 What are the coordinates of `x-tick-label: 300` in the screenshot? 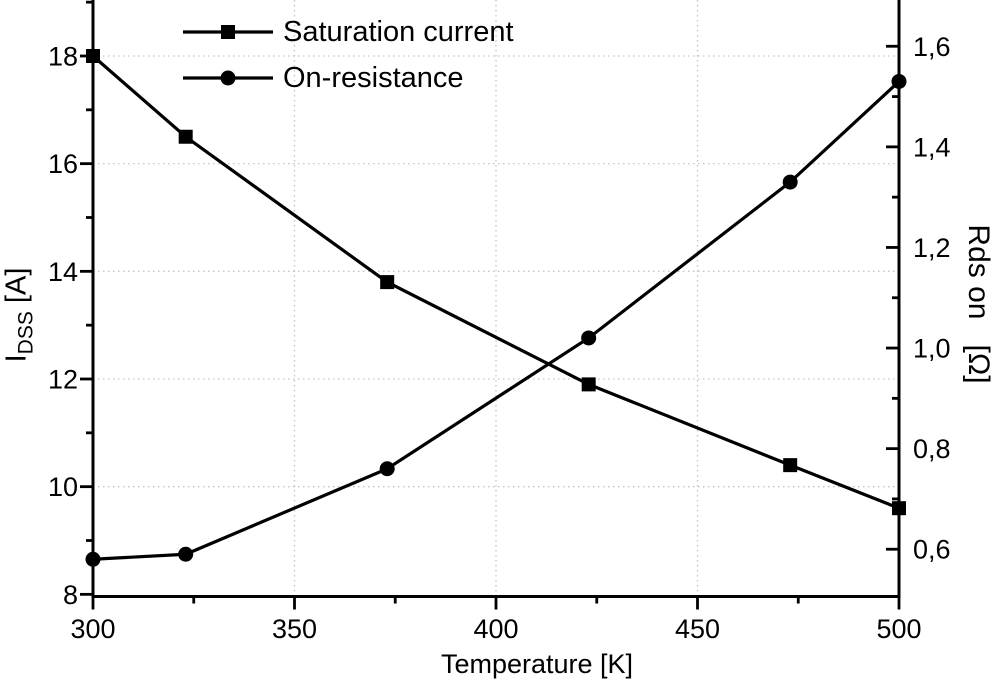 It's located at (92, 629).